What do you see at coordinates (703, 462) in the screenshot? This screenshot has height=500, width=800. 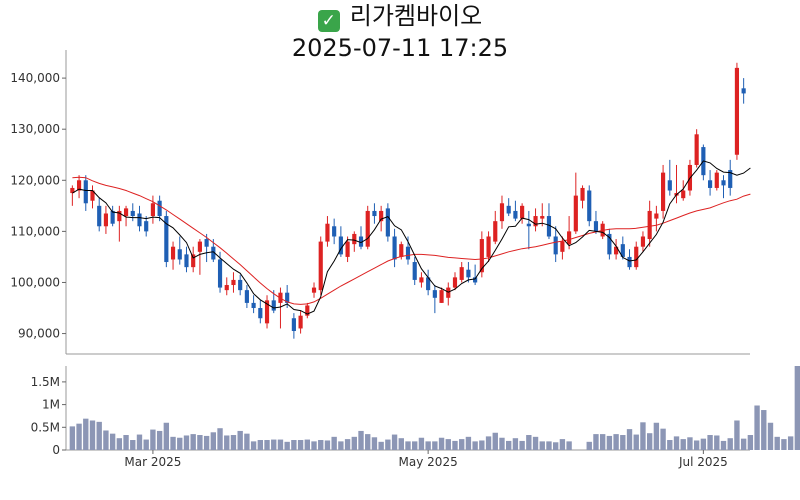 I see `x-tick-label: Jul 2025` at bounding box center [703, 462].